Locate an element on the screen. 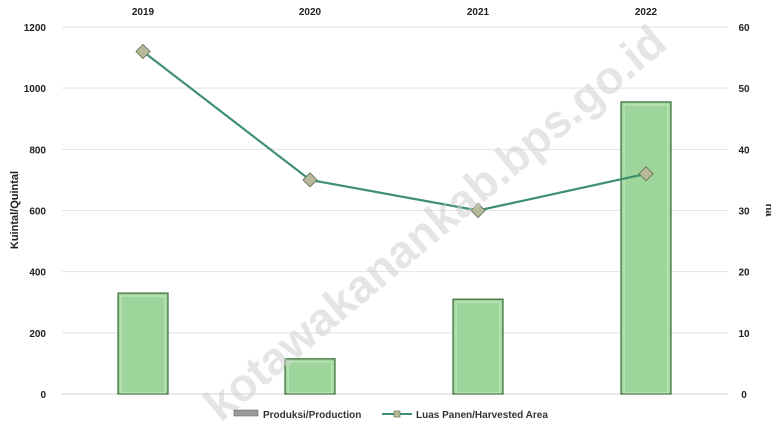 Image resolution: width=771 pixels, height=427 pixels. y-tick-label: 200 is located at coordinates (37, 334).